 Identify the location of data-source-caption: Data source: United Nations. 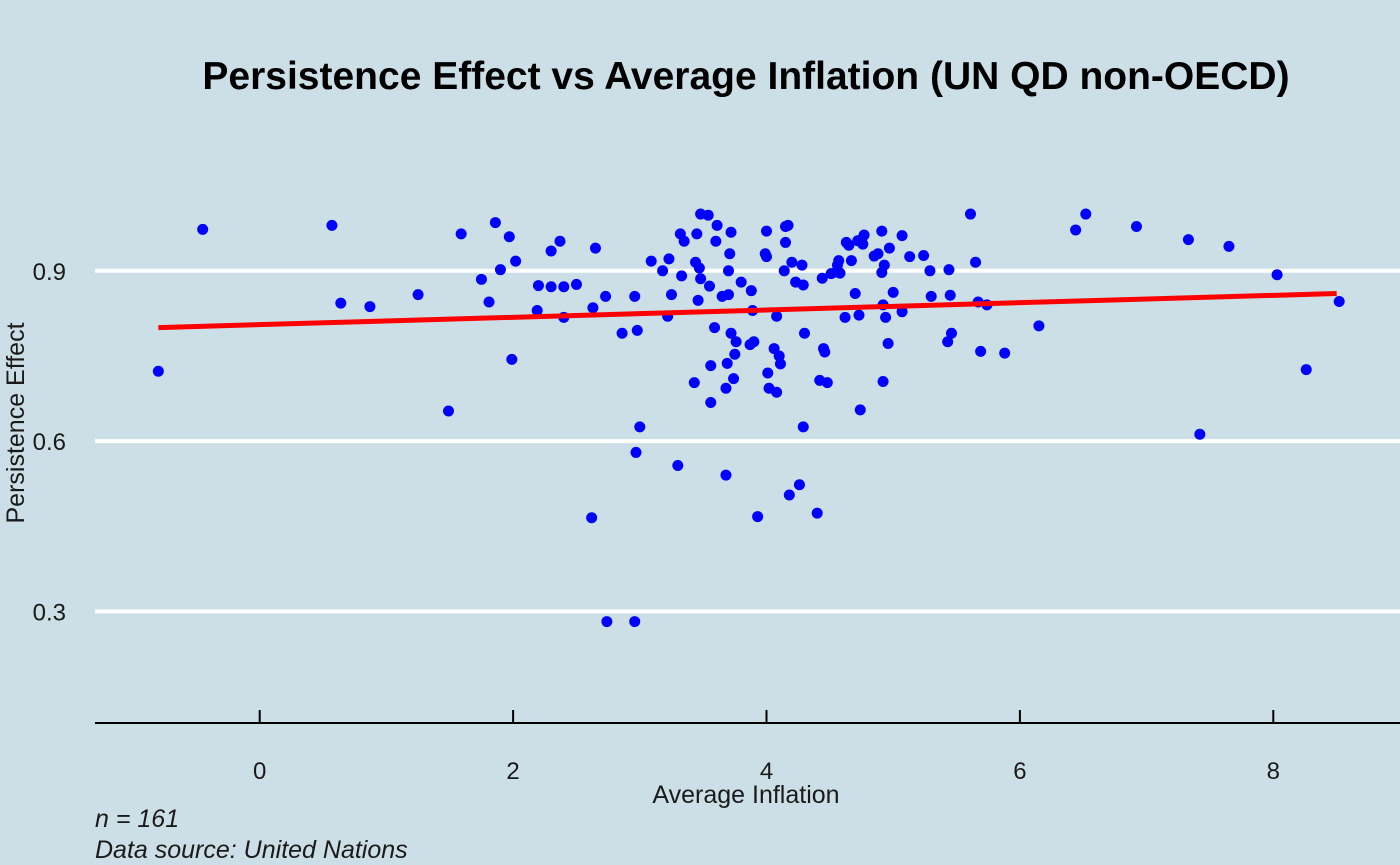
(251, 850).